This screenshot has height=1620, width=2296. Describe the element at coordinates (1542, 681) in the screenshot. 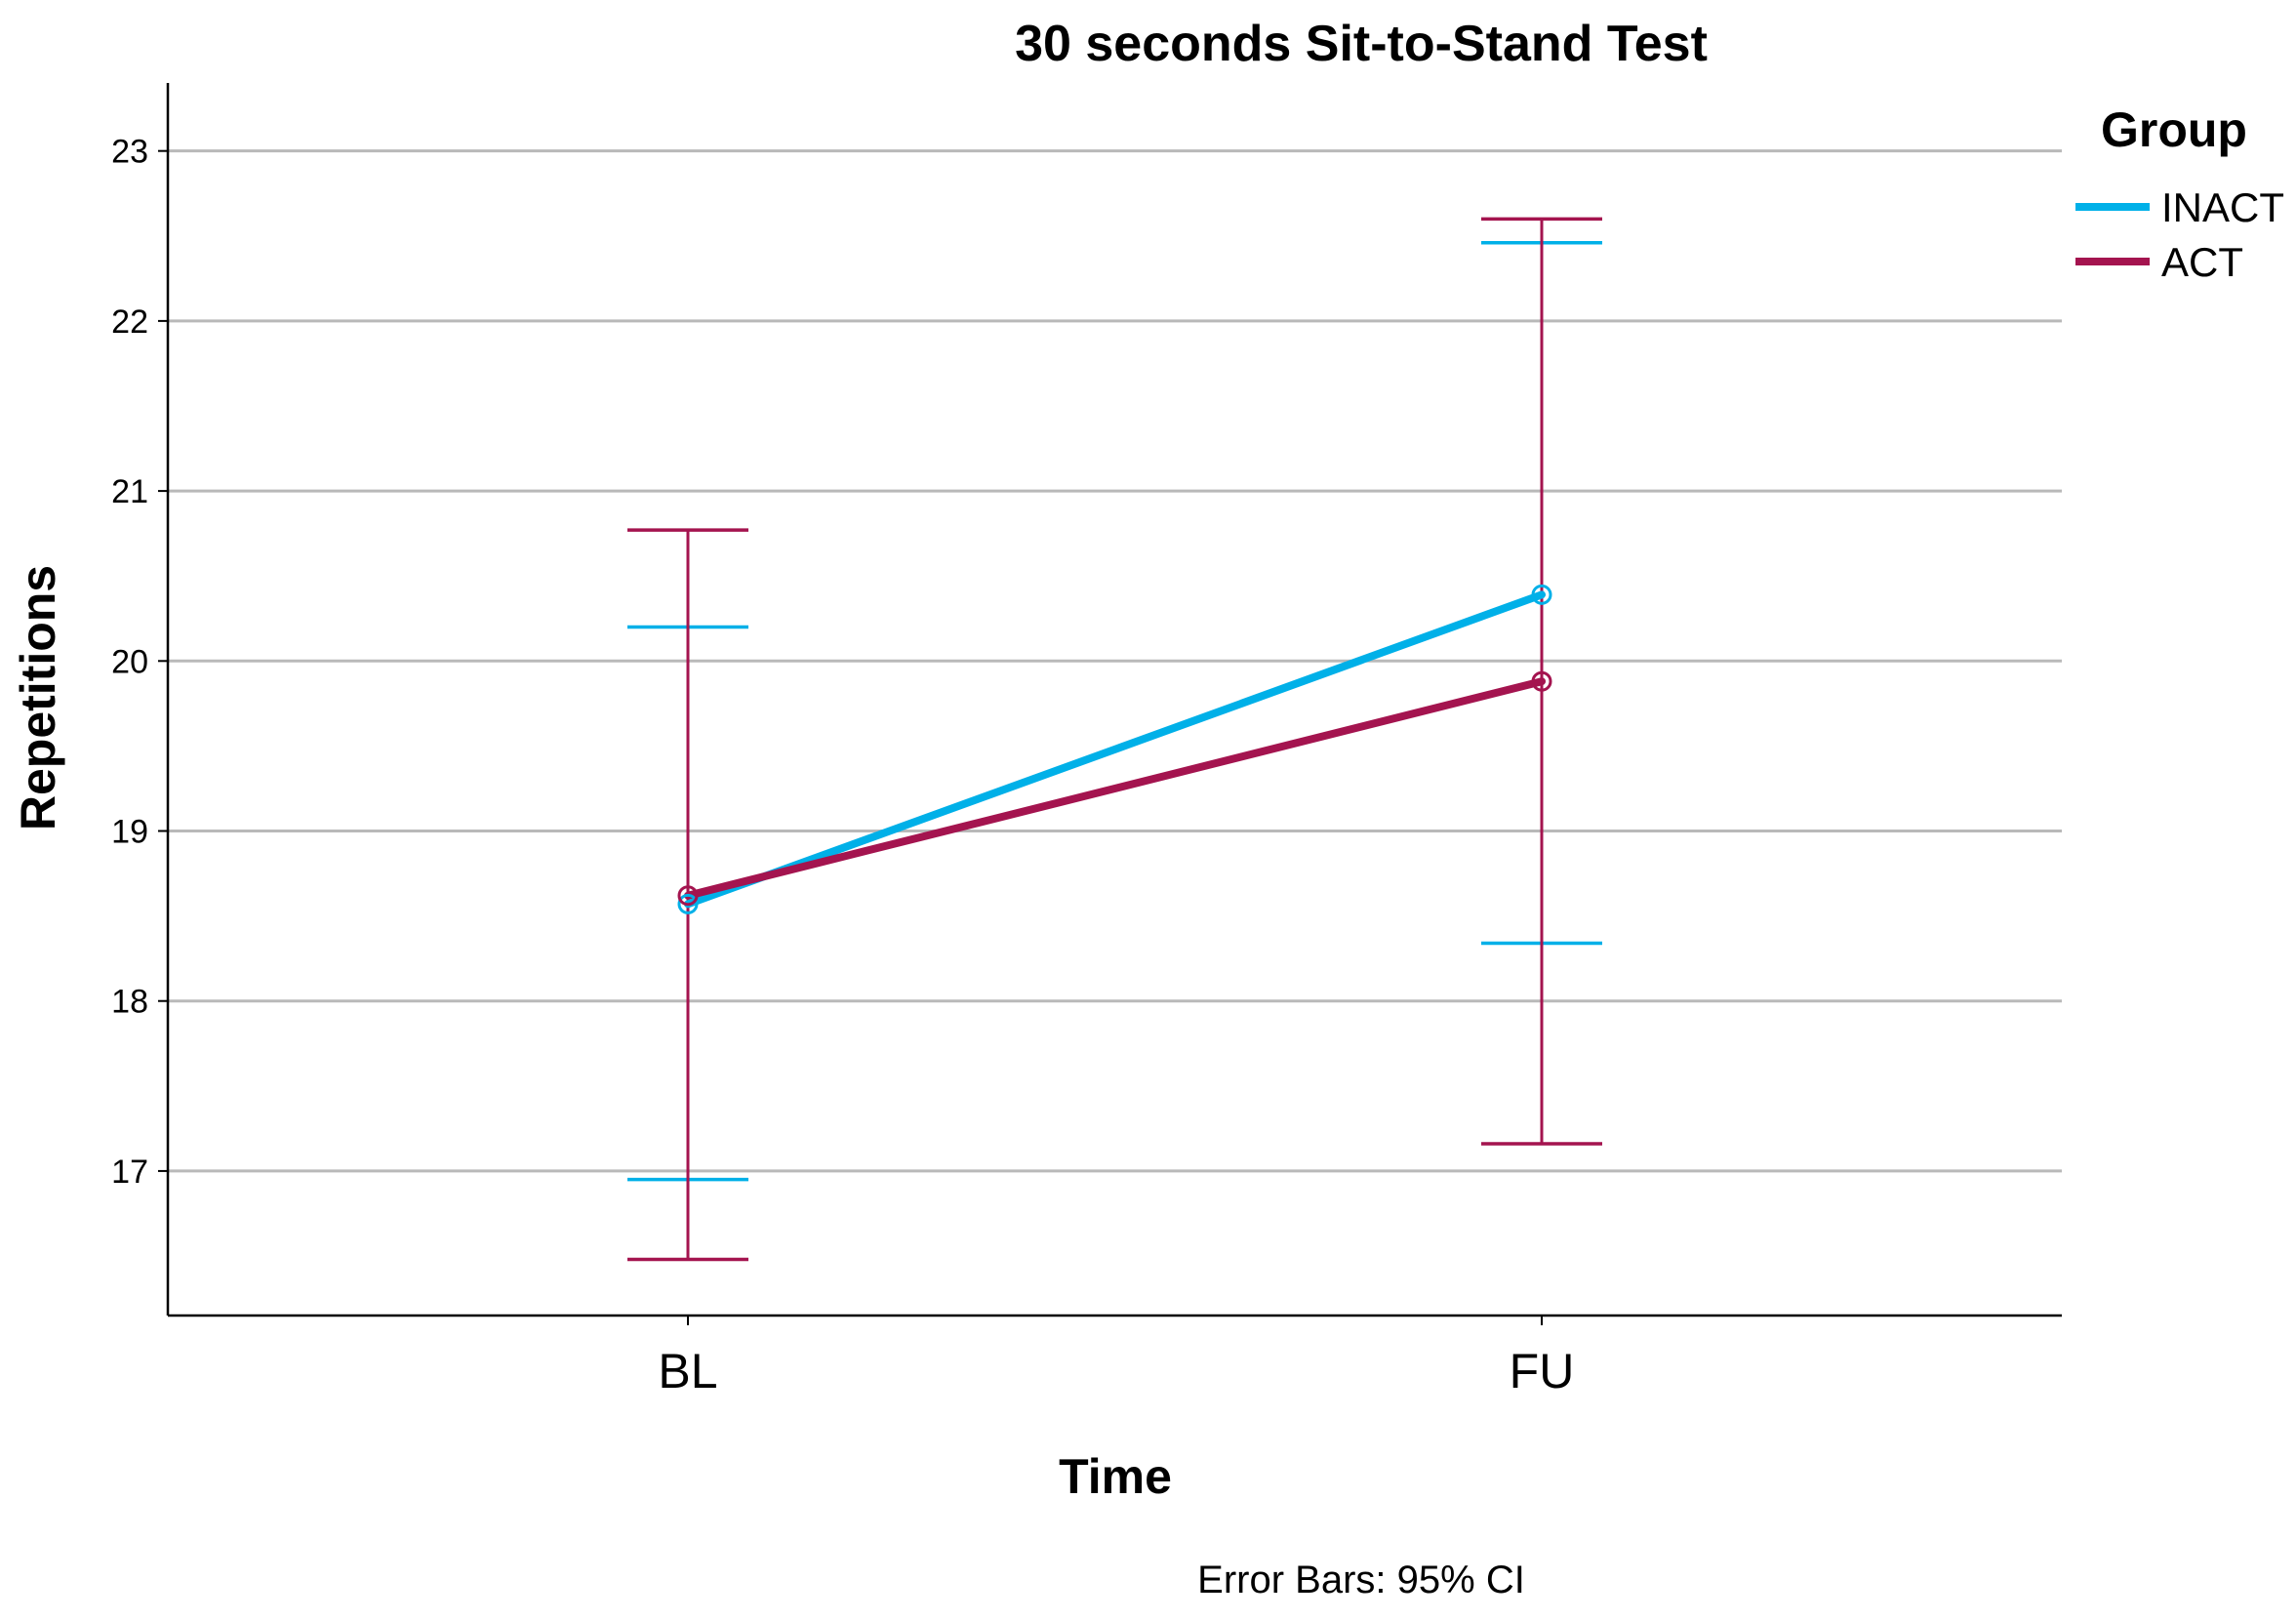

I see `data-point-act-fu` at that location.